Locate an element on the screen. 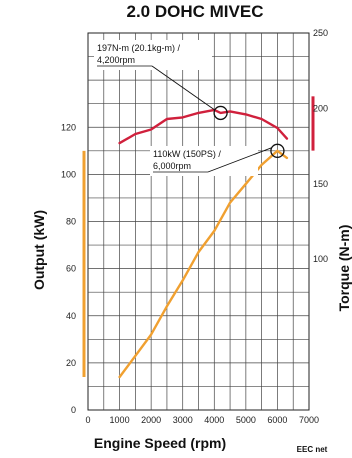 The height and width of the screenshot is (458, 352). chart-title: 2.0 DOHC MIVEC is located at coordinates (195, 11).